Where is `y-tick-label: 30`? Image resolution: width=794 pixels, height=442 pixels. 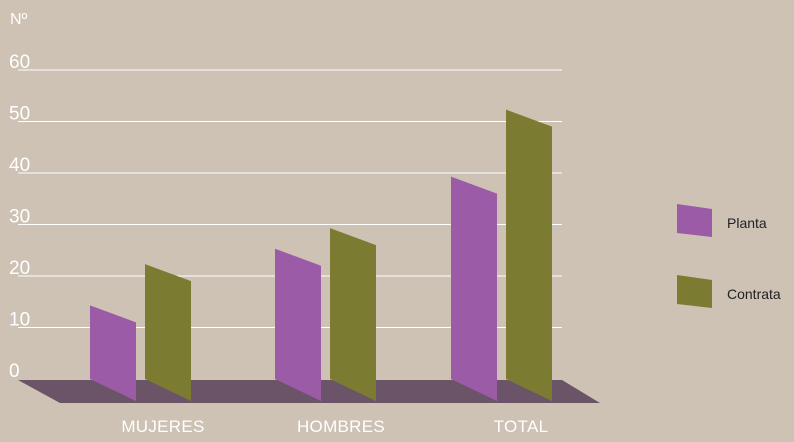
y-tick-label: 30 is located at coordinates (19, 217).